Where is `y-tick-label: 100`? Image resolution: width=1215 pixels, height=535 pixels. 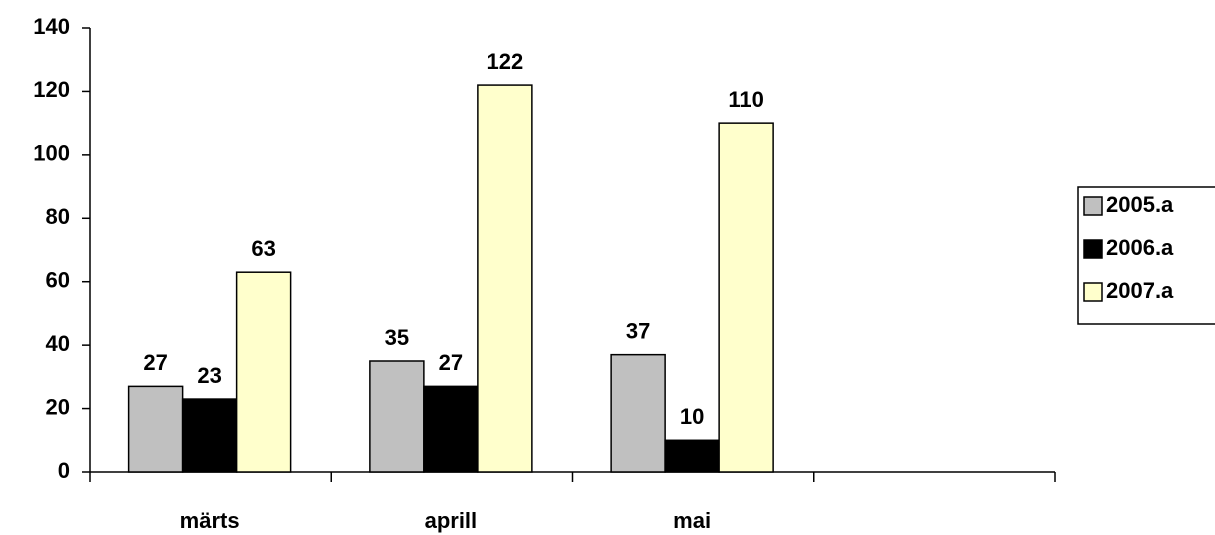 y-tick-label: 100 is located at coordinates (51, 153).